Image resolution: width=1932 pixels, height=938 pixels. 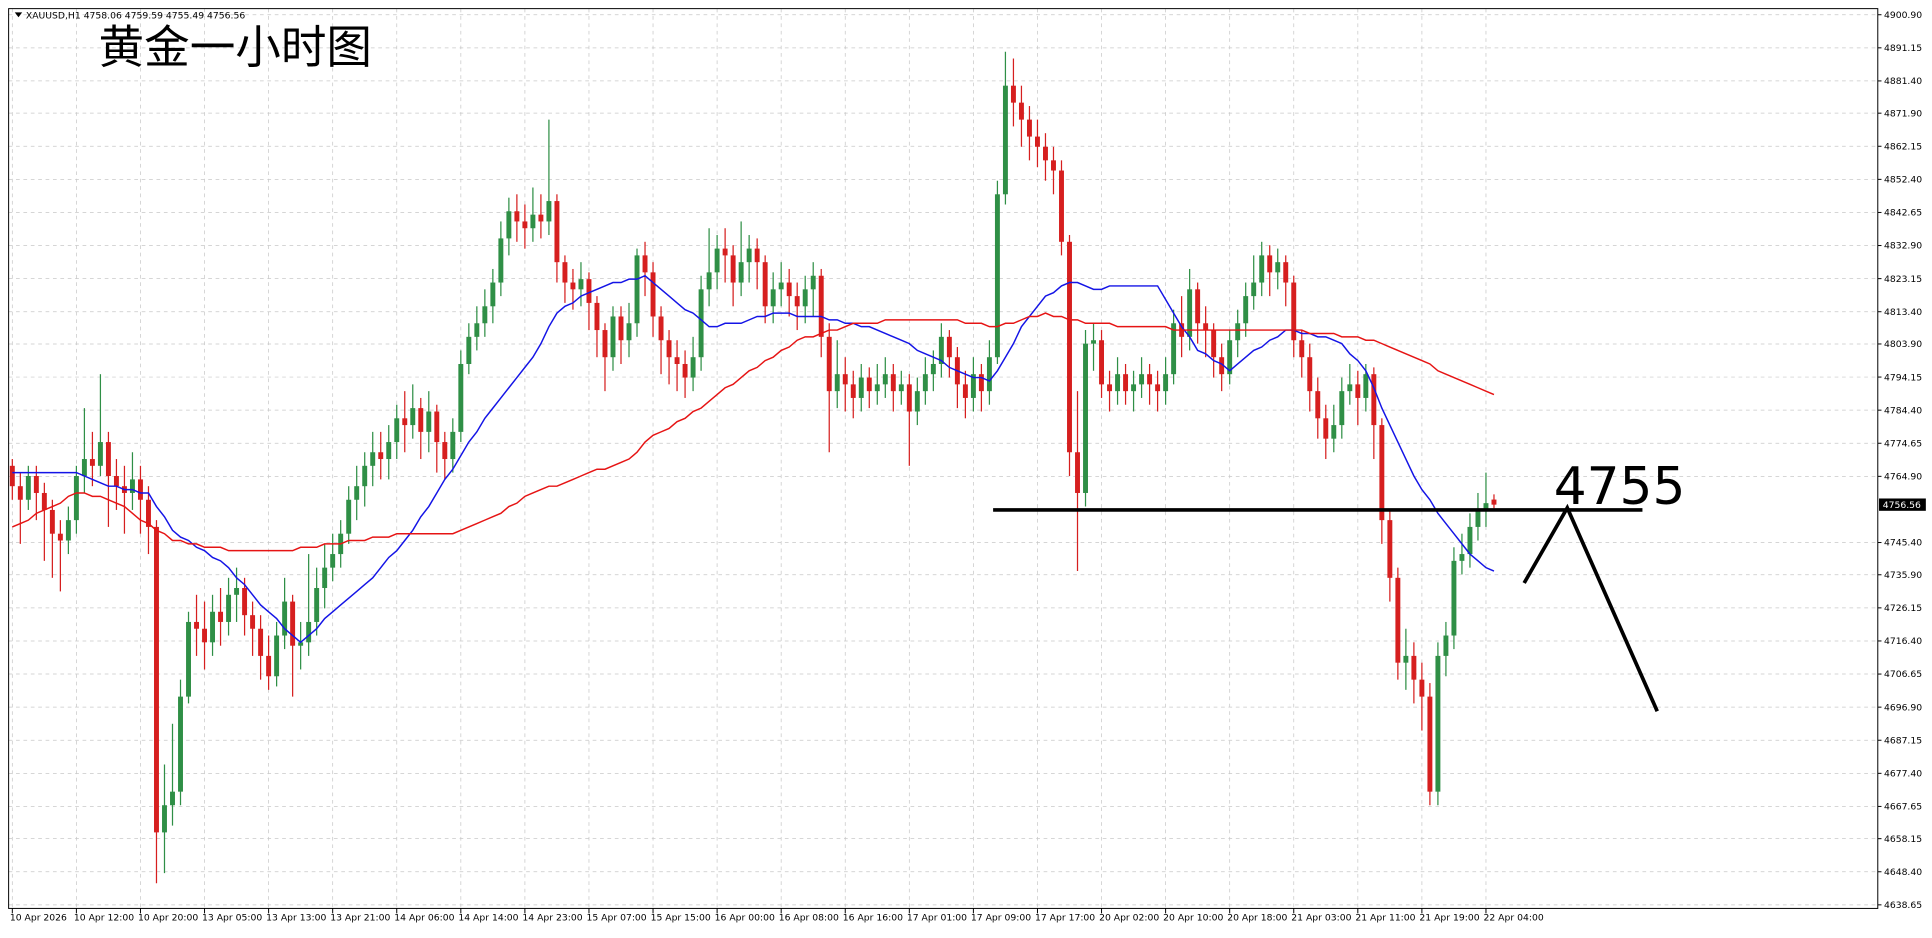 I want to click on y-tick-label: 4716.40, so click(x=1903, y=641).